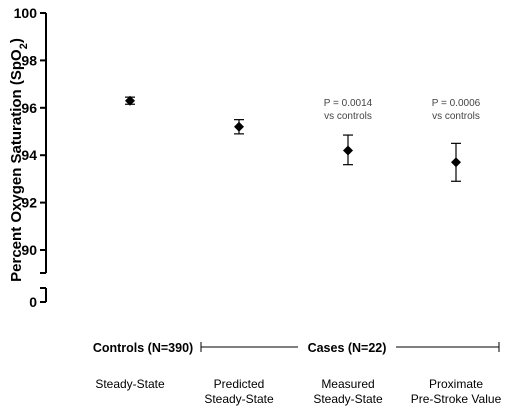 This screenshot has width=520, height=418. I want to click on category-label: Predicted, so click(239, 384).